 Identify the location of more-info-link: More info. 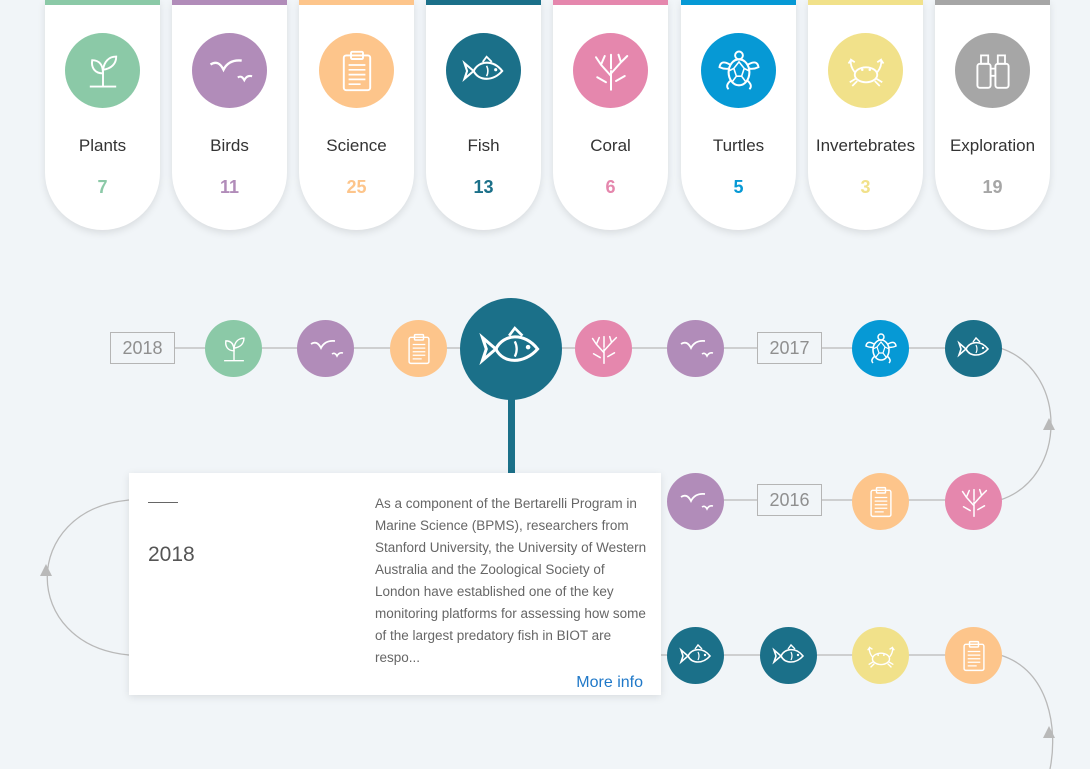
(609, 682).